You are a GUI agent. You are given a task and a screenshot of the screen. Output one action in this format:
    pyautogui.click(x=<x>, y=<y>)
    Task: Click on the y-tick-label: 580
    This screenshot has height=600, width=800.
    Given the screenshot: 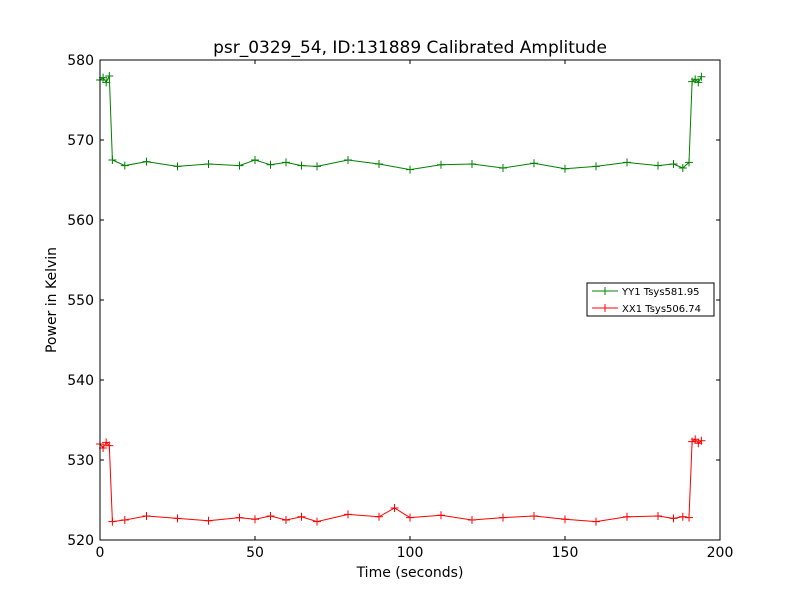 What is the action you would take?
    pyautogui.click(x=80, y=61)
    